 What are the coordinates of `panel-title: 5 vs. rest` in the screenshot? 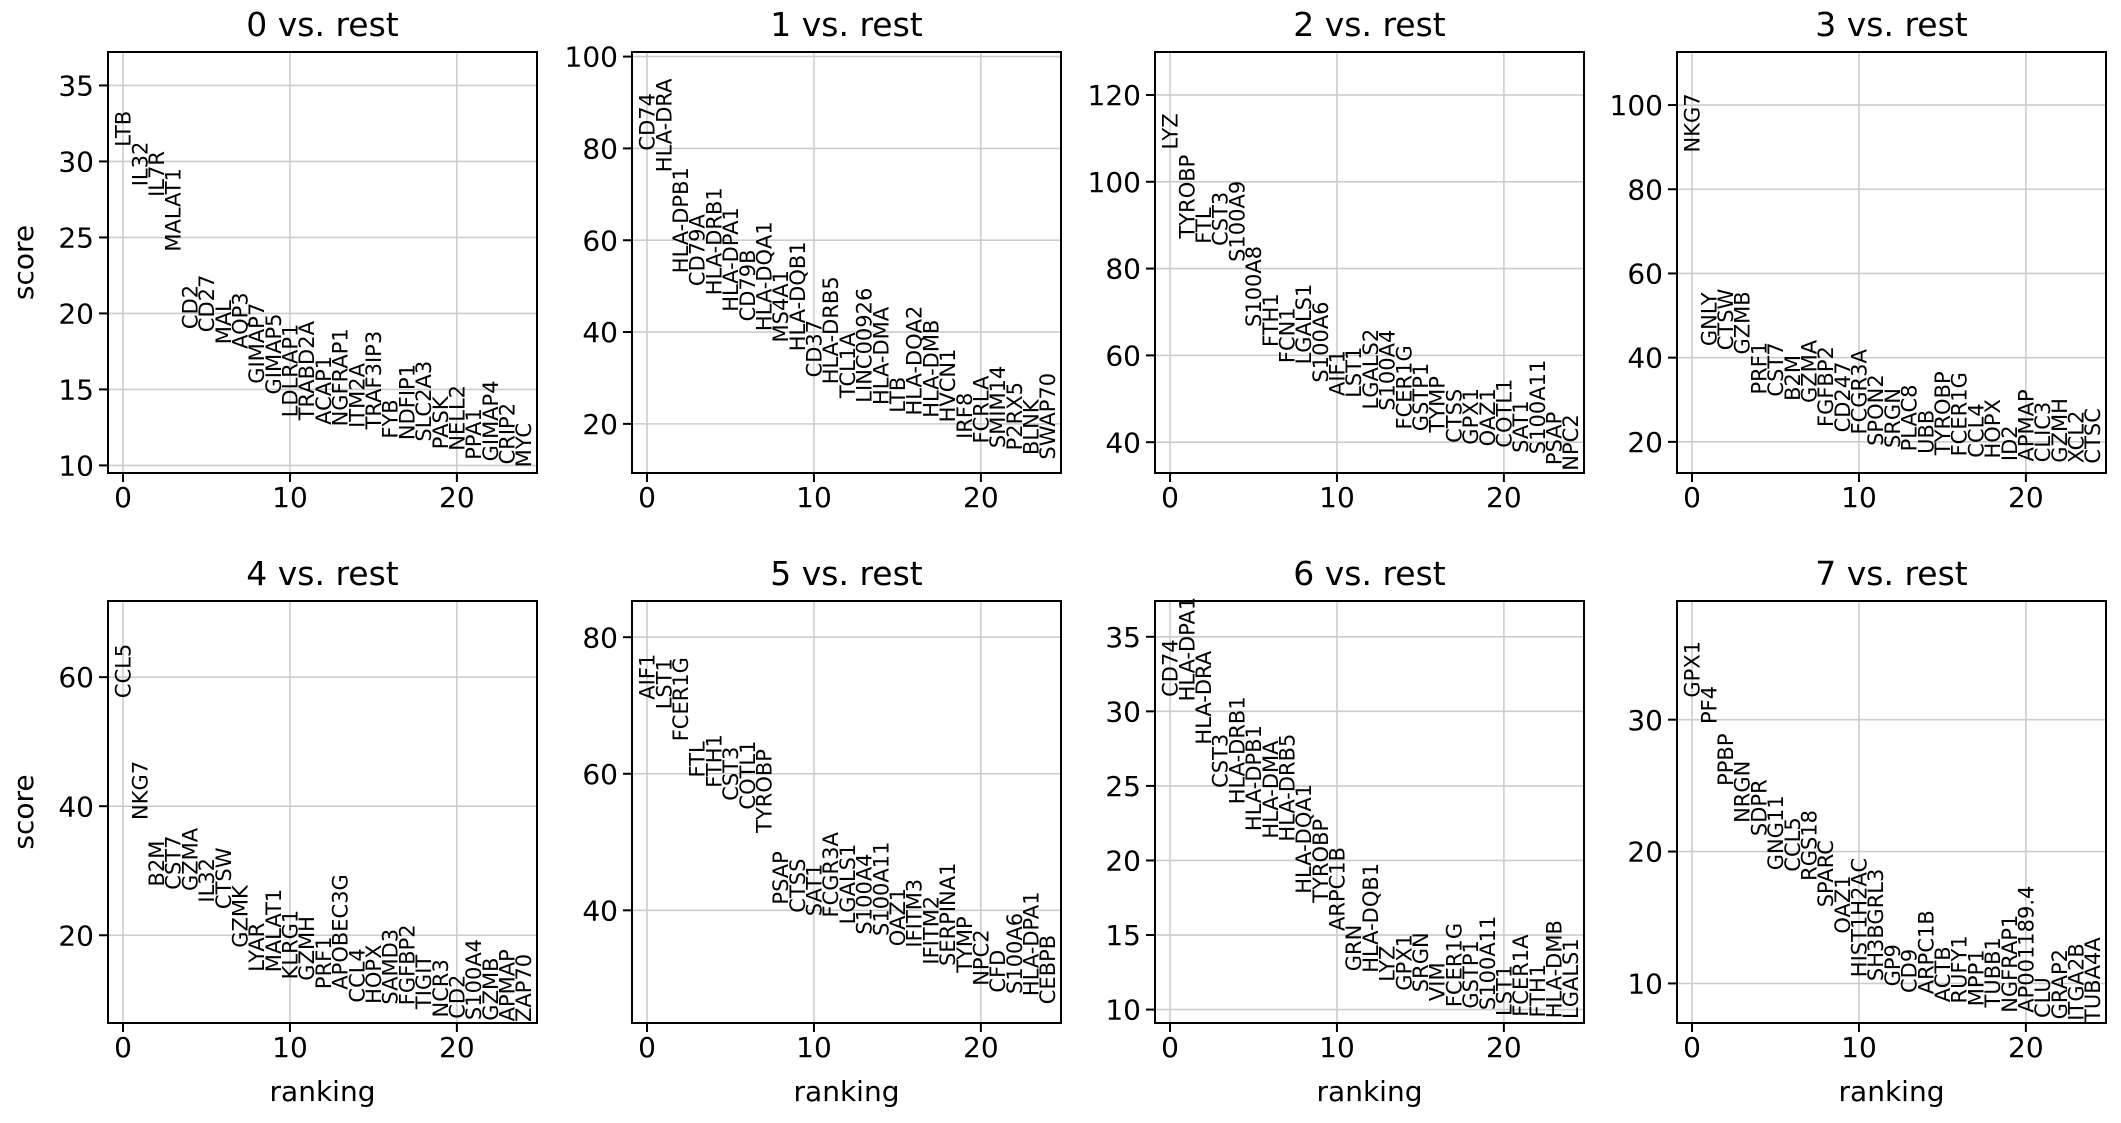 It's located at (846, 573).